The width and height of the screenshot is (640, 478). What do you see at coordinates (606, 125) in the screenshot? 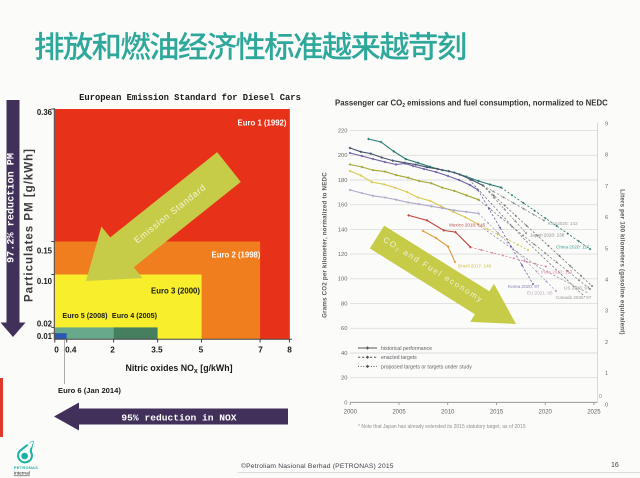
I see `svg-text: 9` at bounding box center [606, 125].